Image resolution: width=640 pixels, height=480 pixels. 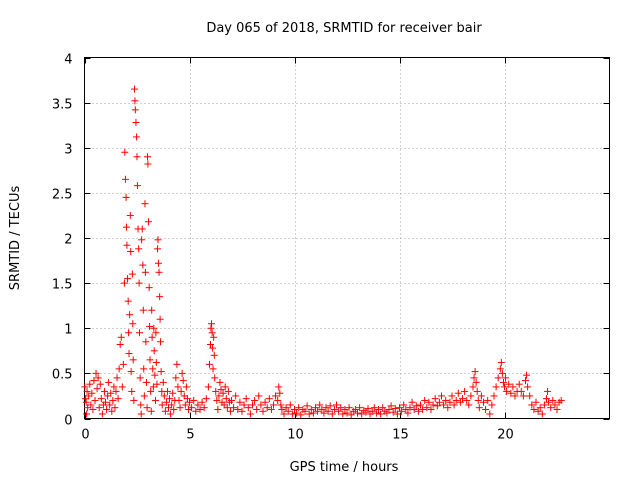 What do you see at coordinates (62, 105) in the screenshot?
I see `y-tick-label: 3.5` at bounding box center [62, 105].